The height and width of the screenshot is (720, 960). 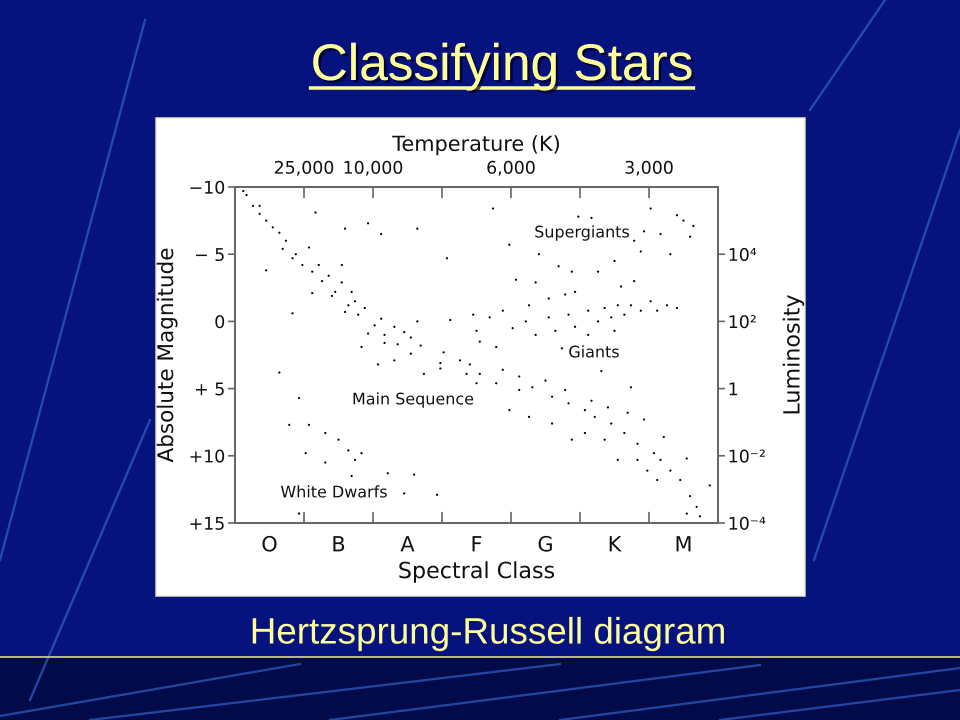 I want to click on x-tick-label: M, so click(x=683, y=544).